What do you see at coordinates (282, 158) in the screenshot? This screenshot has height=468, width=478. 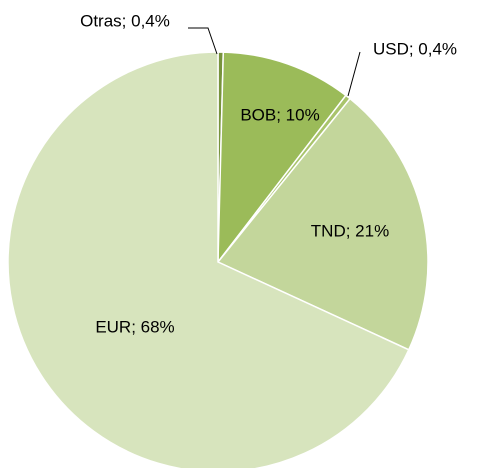 I see `pie-slice` at bounding box center [282, 158].